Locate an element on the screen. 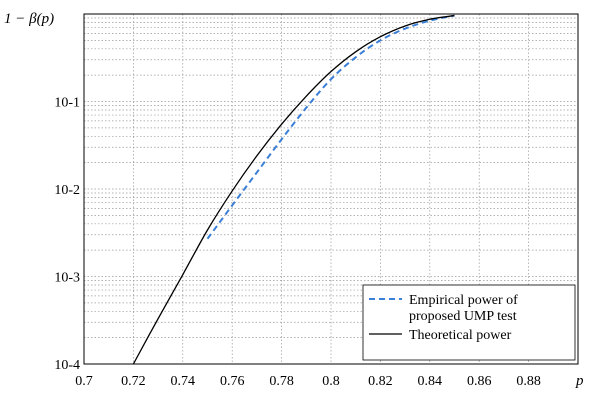 The width and height of the screenshot is (590, 393). x-tick-label: 0.84 is located at coordinates (430, 381).